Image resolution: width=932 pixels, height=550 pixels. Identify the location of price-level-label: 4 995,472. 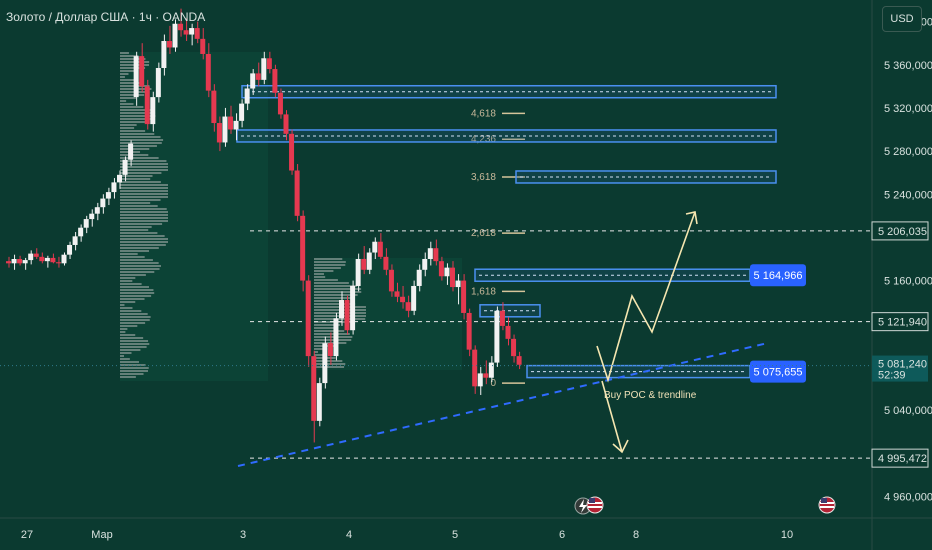
(902, 459).